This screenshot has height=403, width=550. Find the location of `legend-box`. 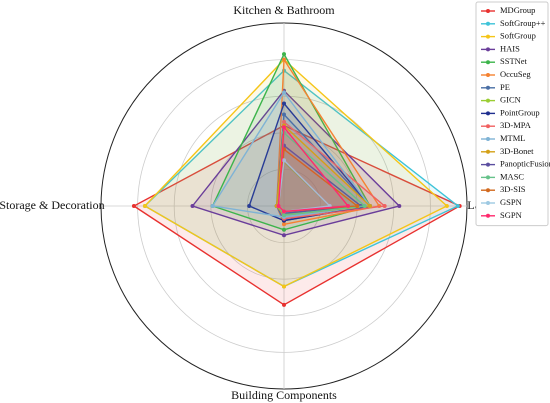

legend-box is located at coordinates (512, 114).